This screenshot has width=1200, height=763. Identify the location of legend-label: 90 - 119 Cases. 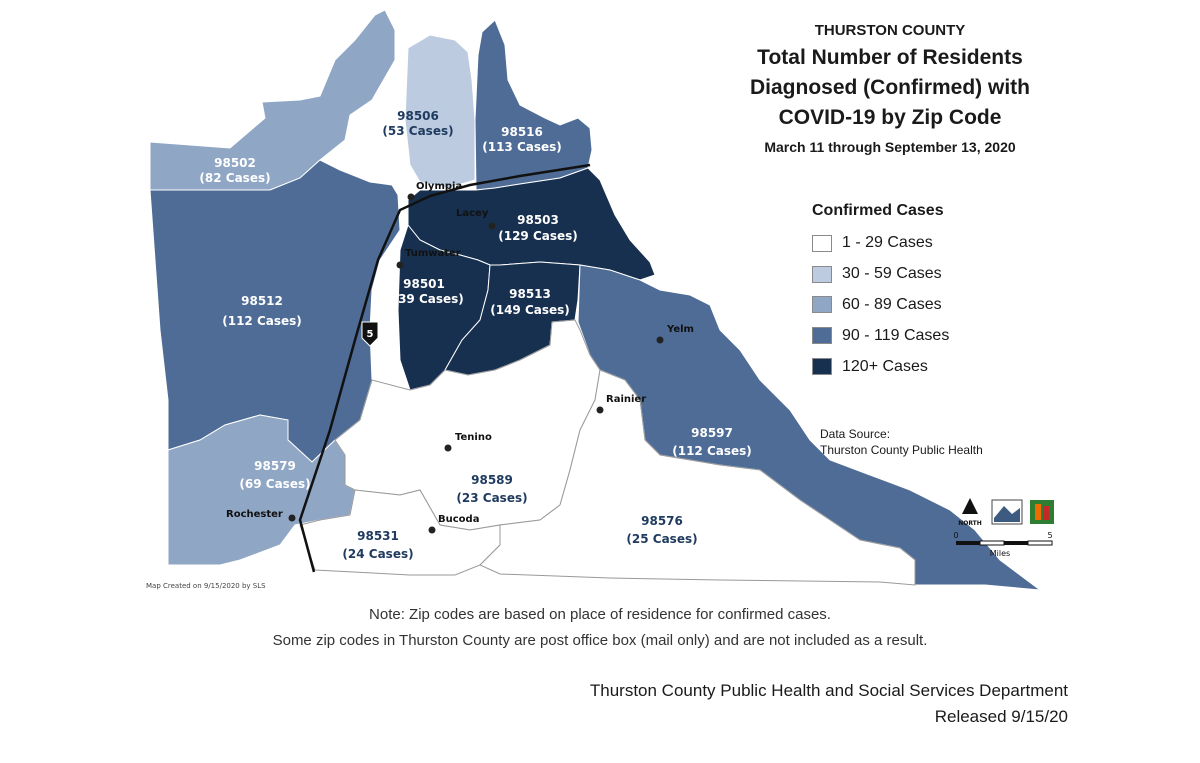
(896, 335).